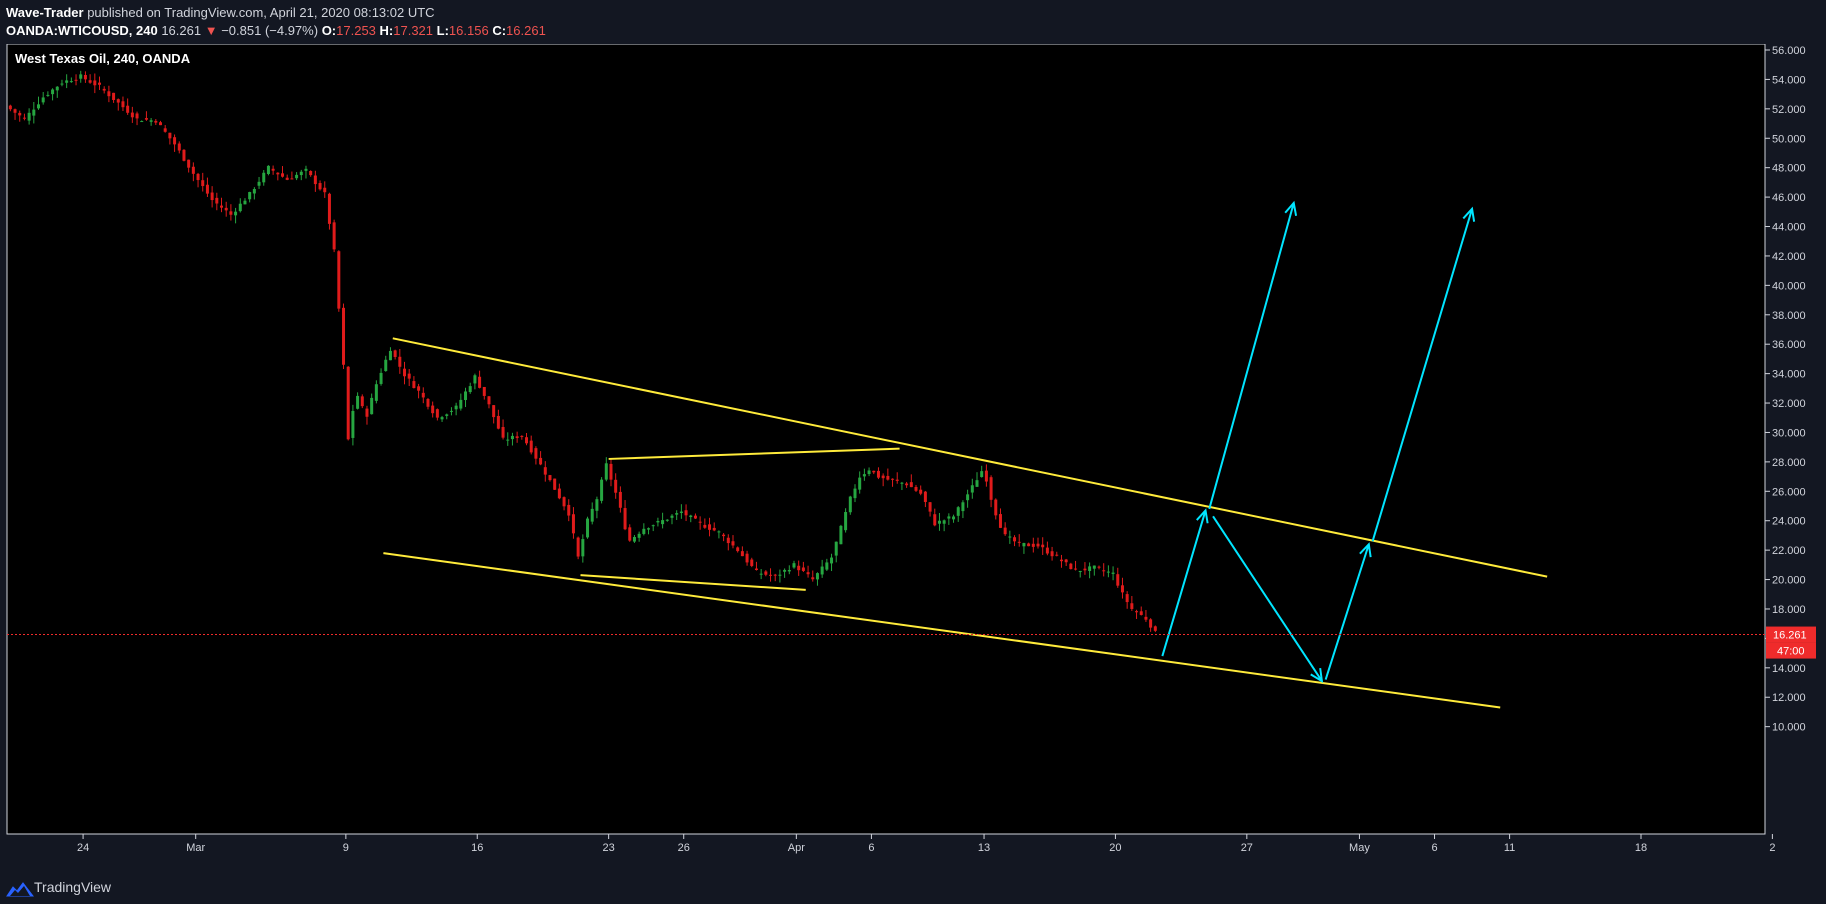 This screenshot has width=1826, height=904. I want to click on y-tick-label: 48.000, so click(1789, 169).